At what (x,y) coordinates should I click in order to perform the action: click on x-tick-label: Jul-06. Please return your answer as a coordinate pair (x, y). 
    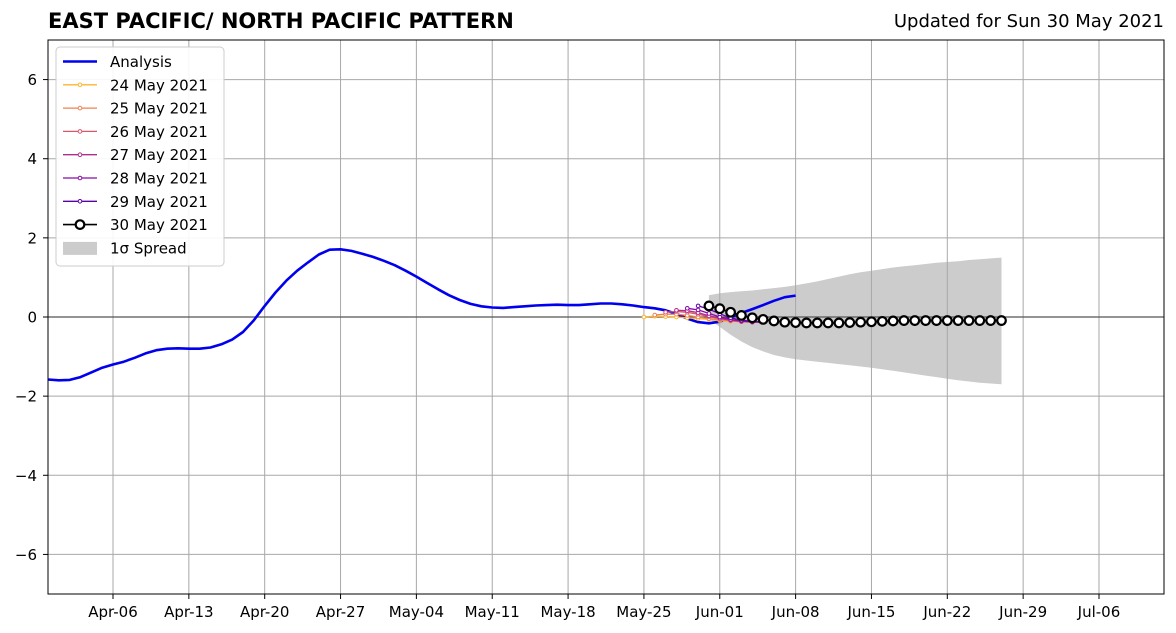
    Looking at the image, I should click on (1099, 612).